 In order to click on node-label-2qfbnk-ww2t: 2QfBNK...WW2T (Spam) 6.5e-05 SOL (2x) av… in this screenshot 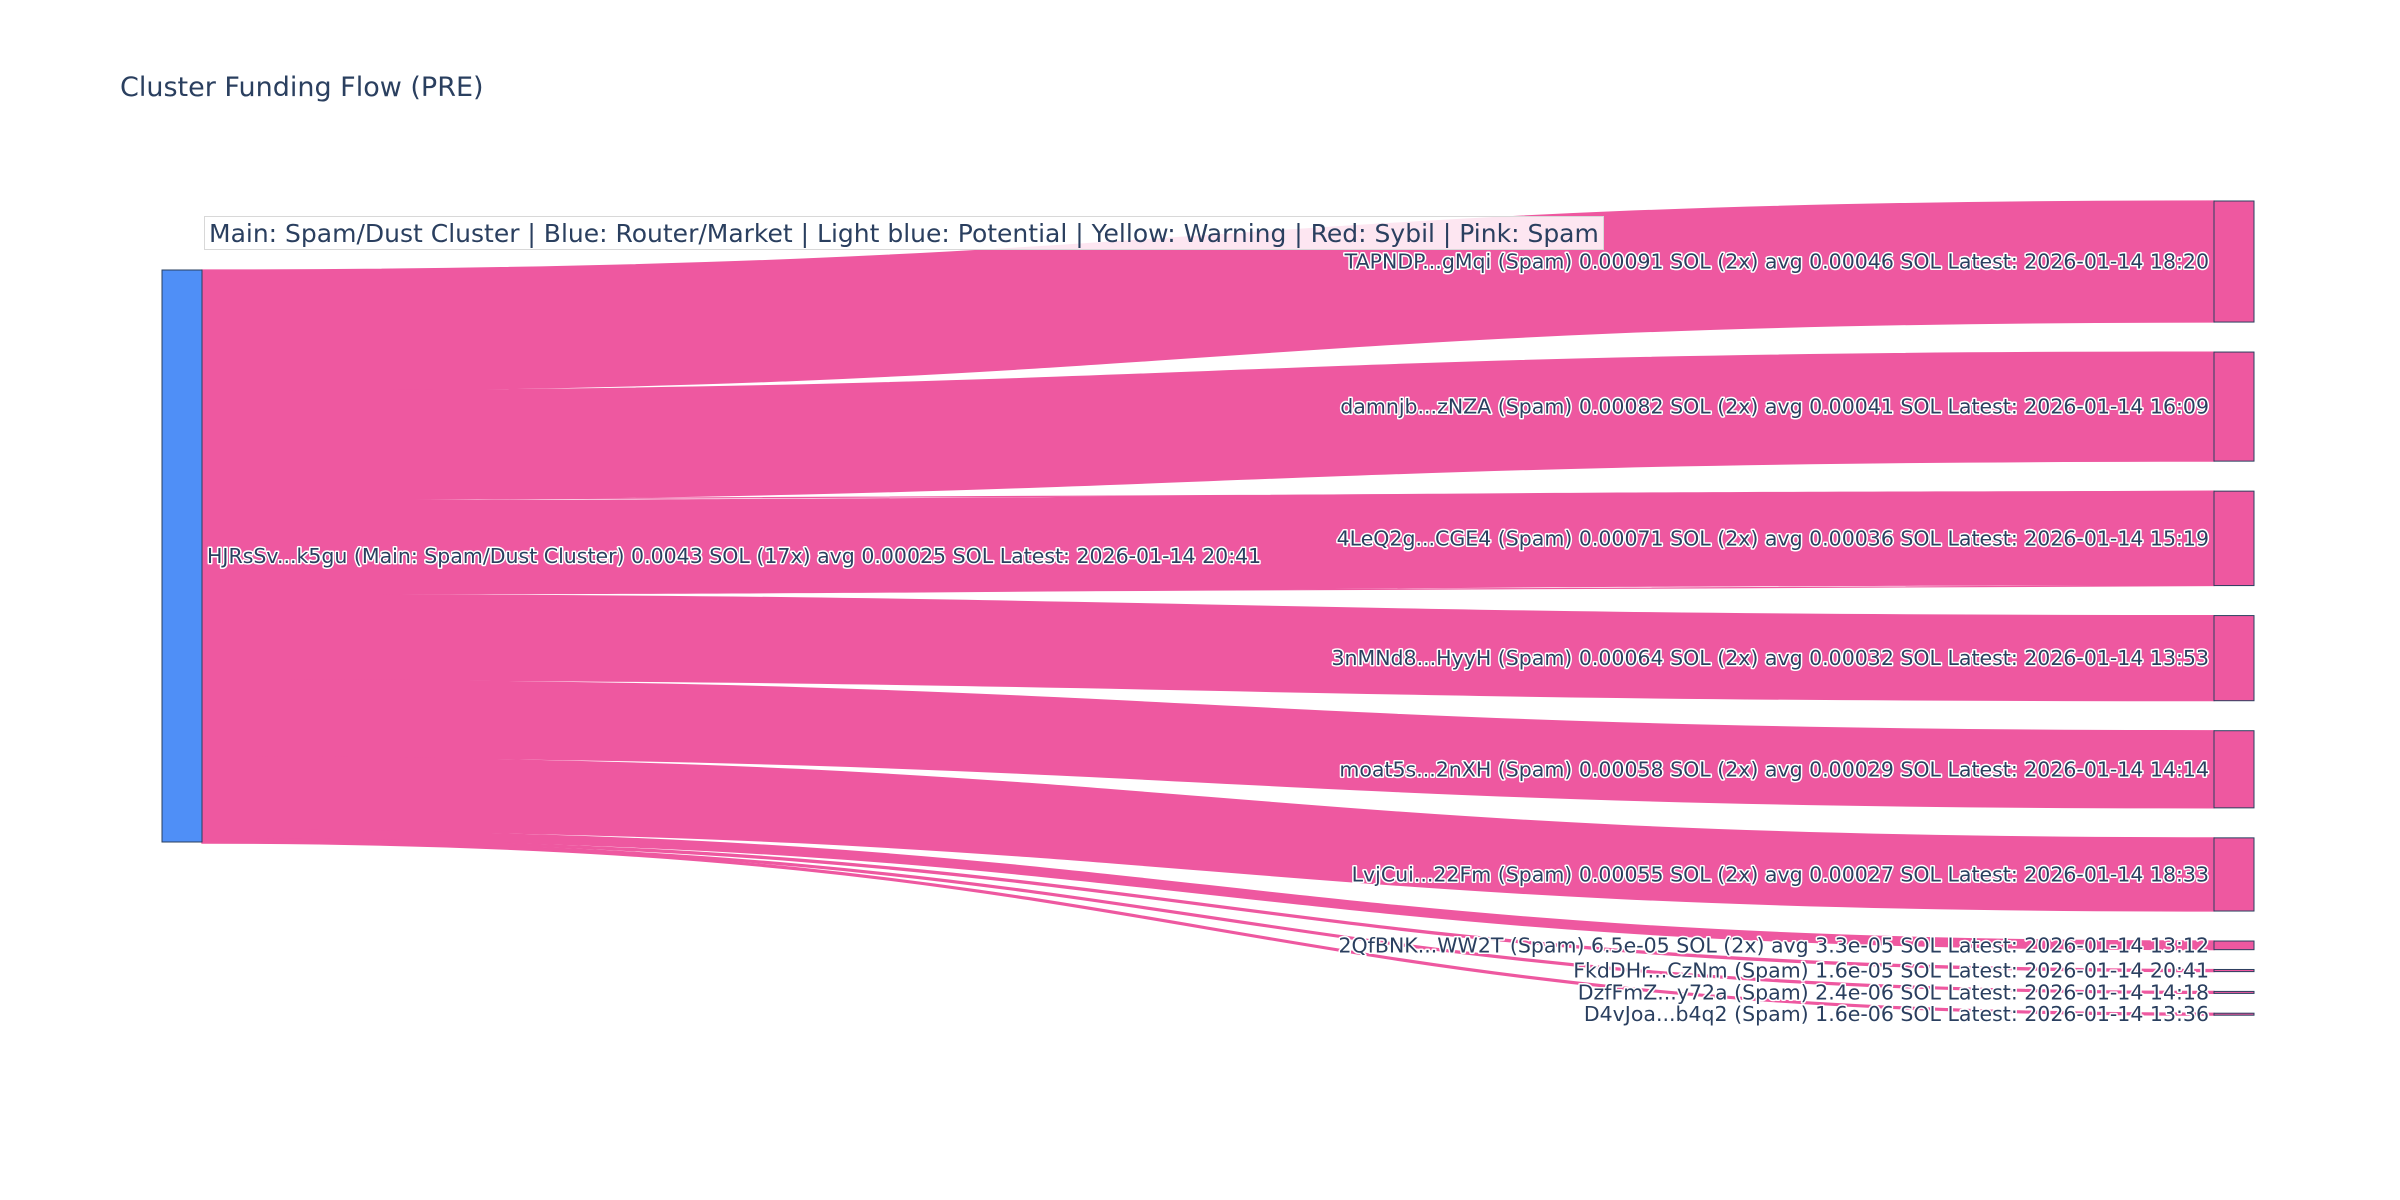, I will do `click(1774, 945)`.